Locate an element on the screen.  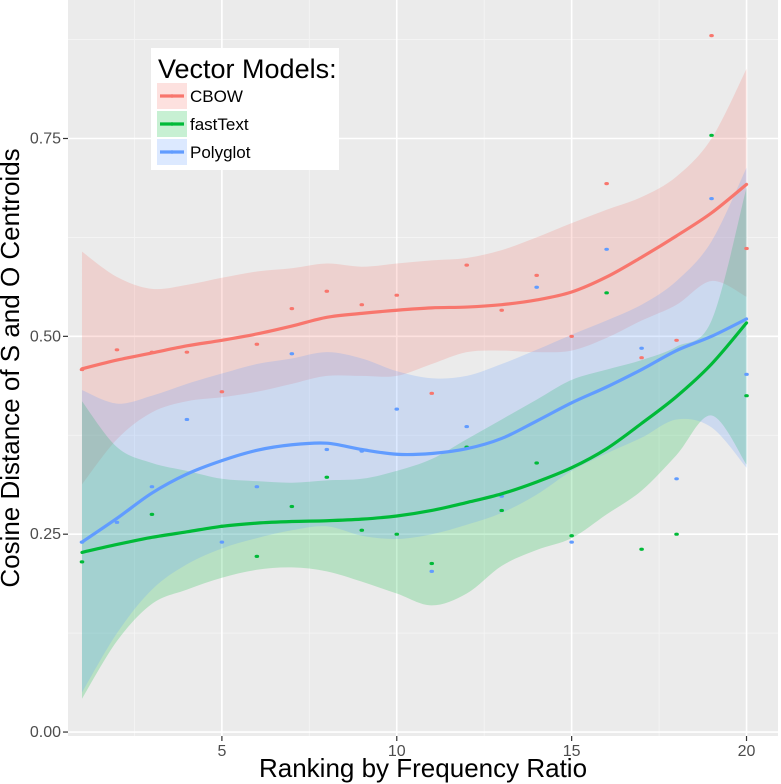
legend-entry-fasttext: fastText is located at coordinates (203, 124).